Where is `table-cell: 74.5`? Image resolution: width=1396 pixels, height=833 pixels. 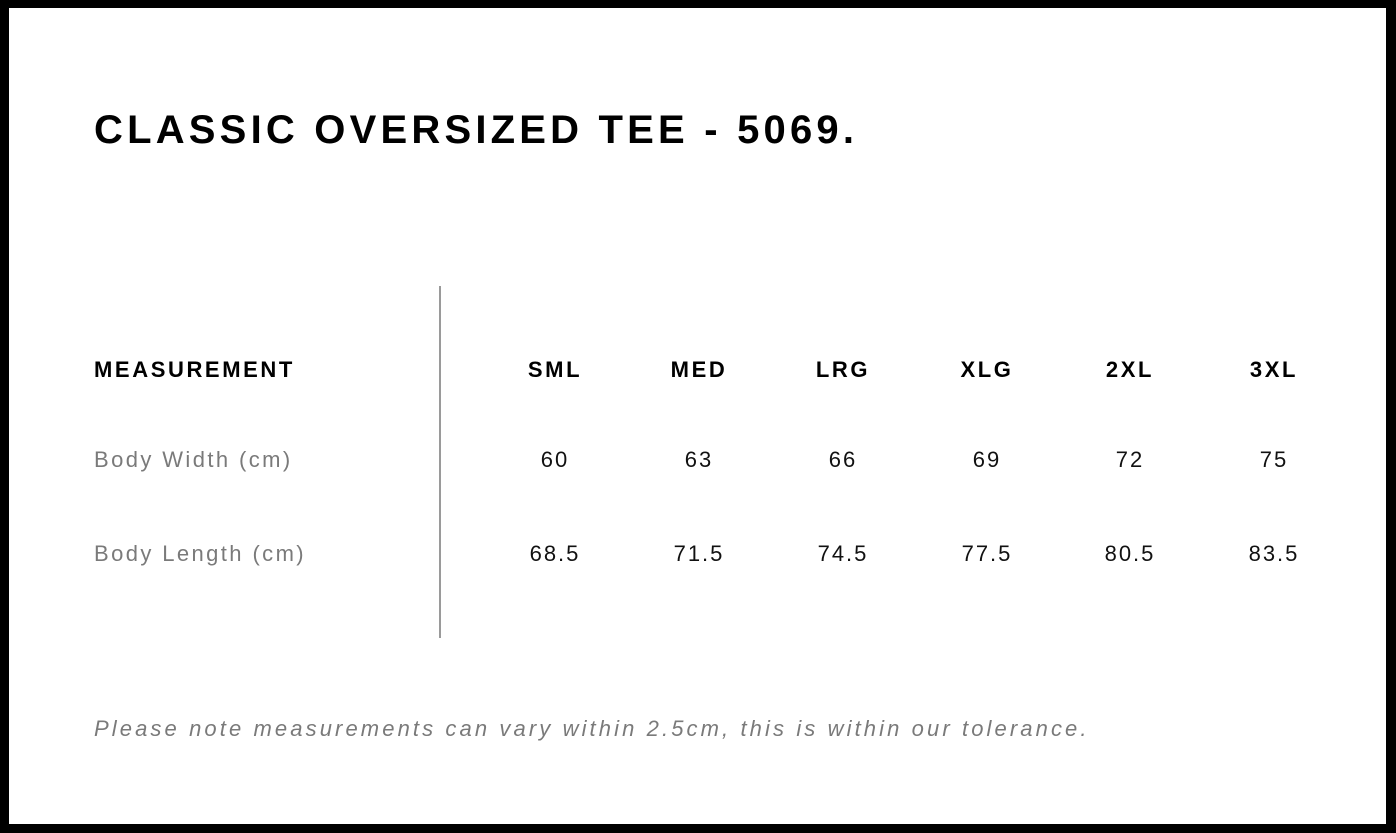
table-cell: 74.5 is located at coordinates (843, 553).